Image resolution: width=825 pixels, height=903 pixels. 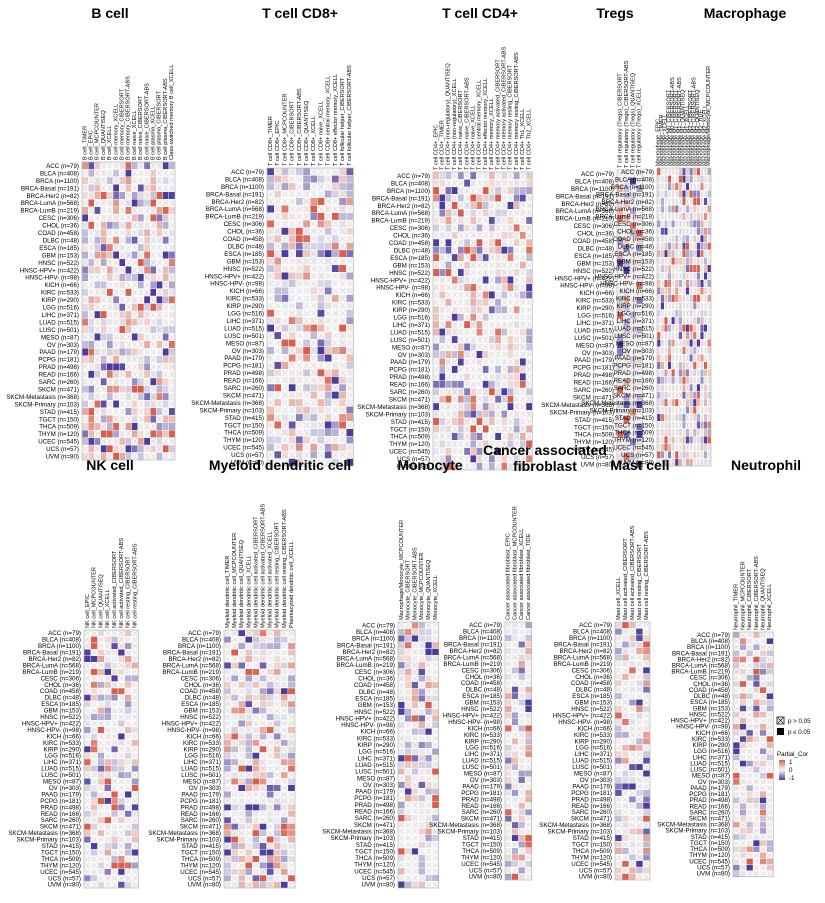 I want to click on column-label: T cell CD4+_EPIC, so click(x=436, y=147).